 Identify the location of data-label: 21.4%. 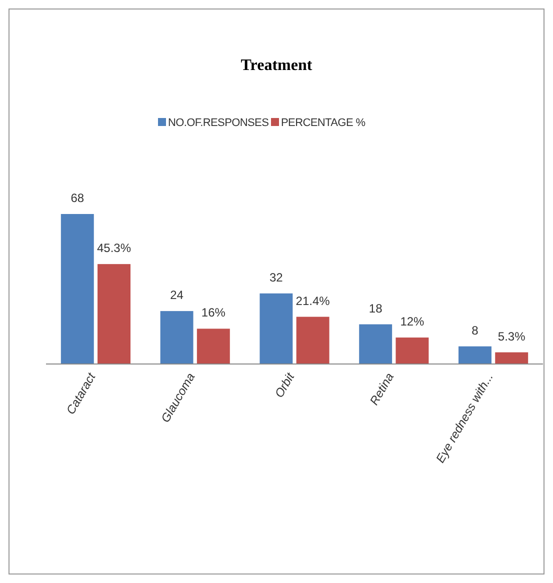
(313, 301).